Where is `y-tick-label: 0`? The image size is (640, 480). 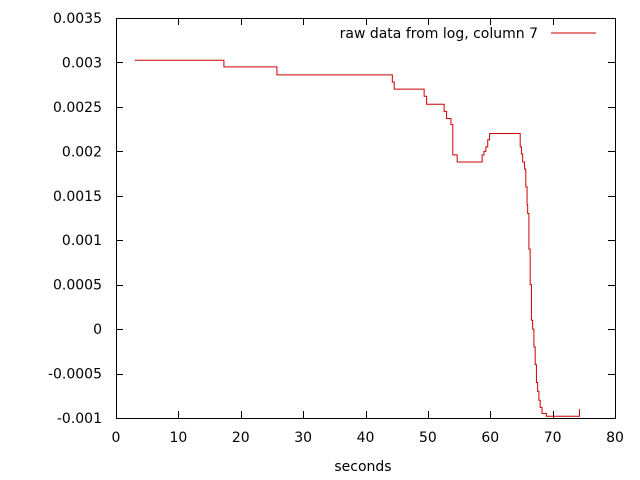 y-tick-label: 0 is located at coordinates (97, 330).